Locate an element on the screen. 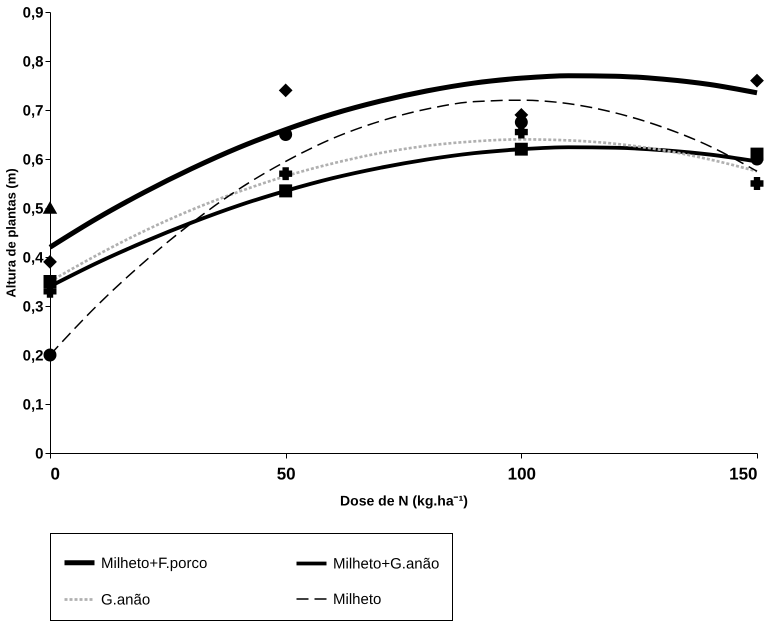 The height and width of the screenshot is (636, 782). y-tick-label: 0,4 is located at coordinates (33, 258).